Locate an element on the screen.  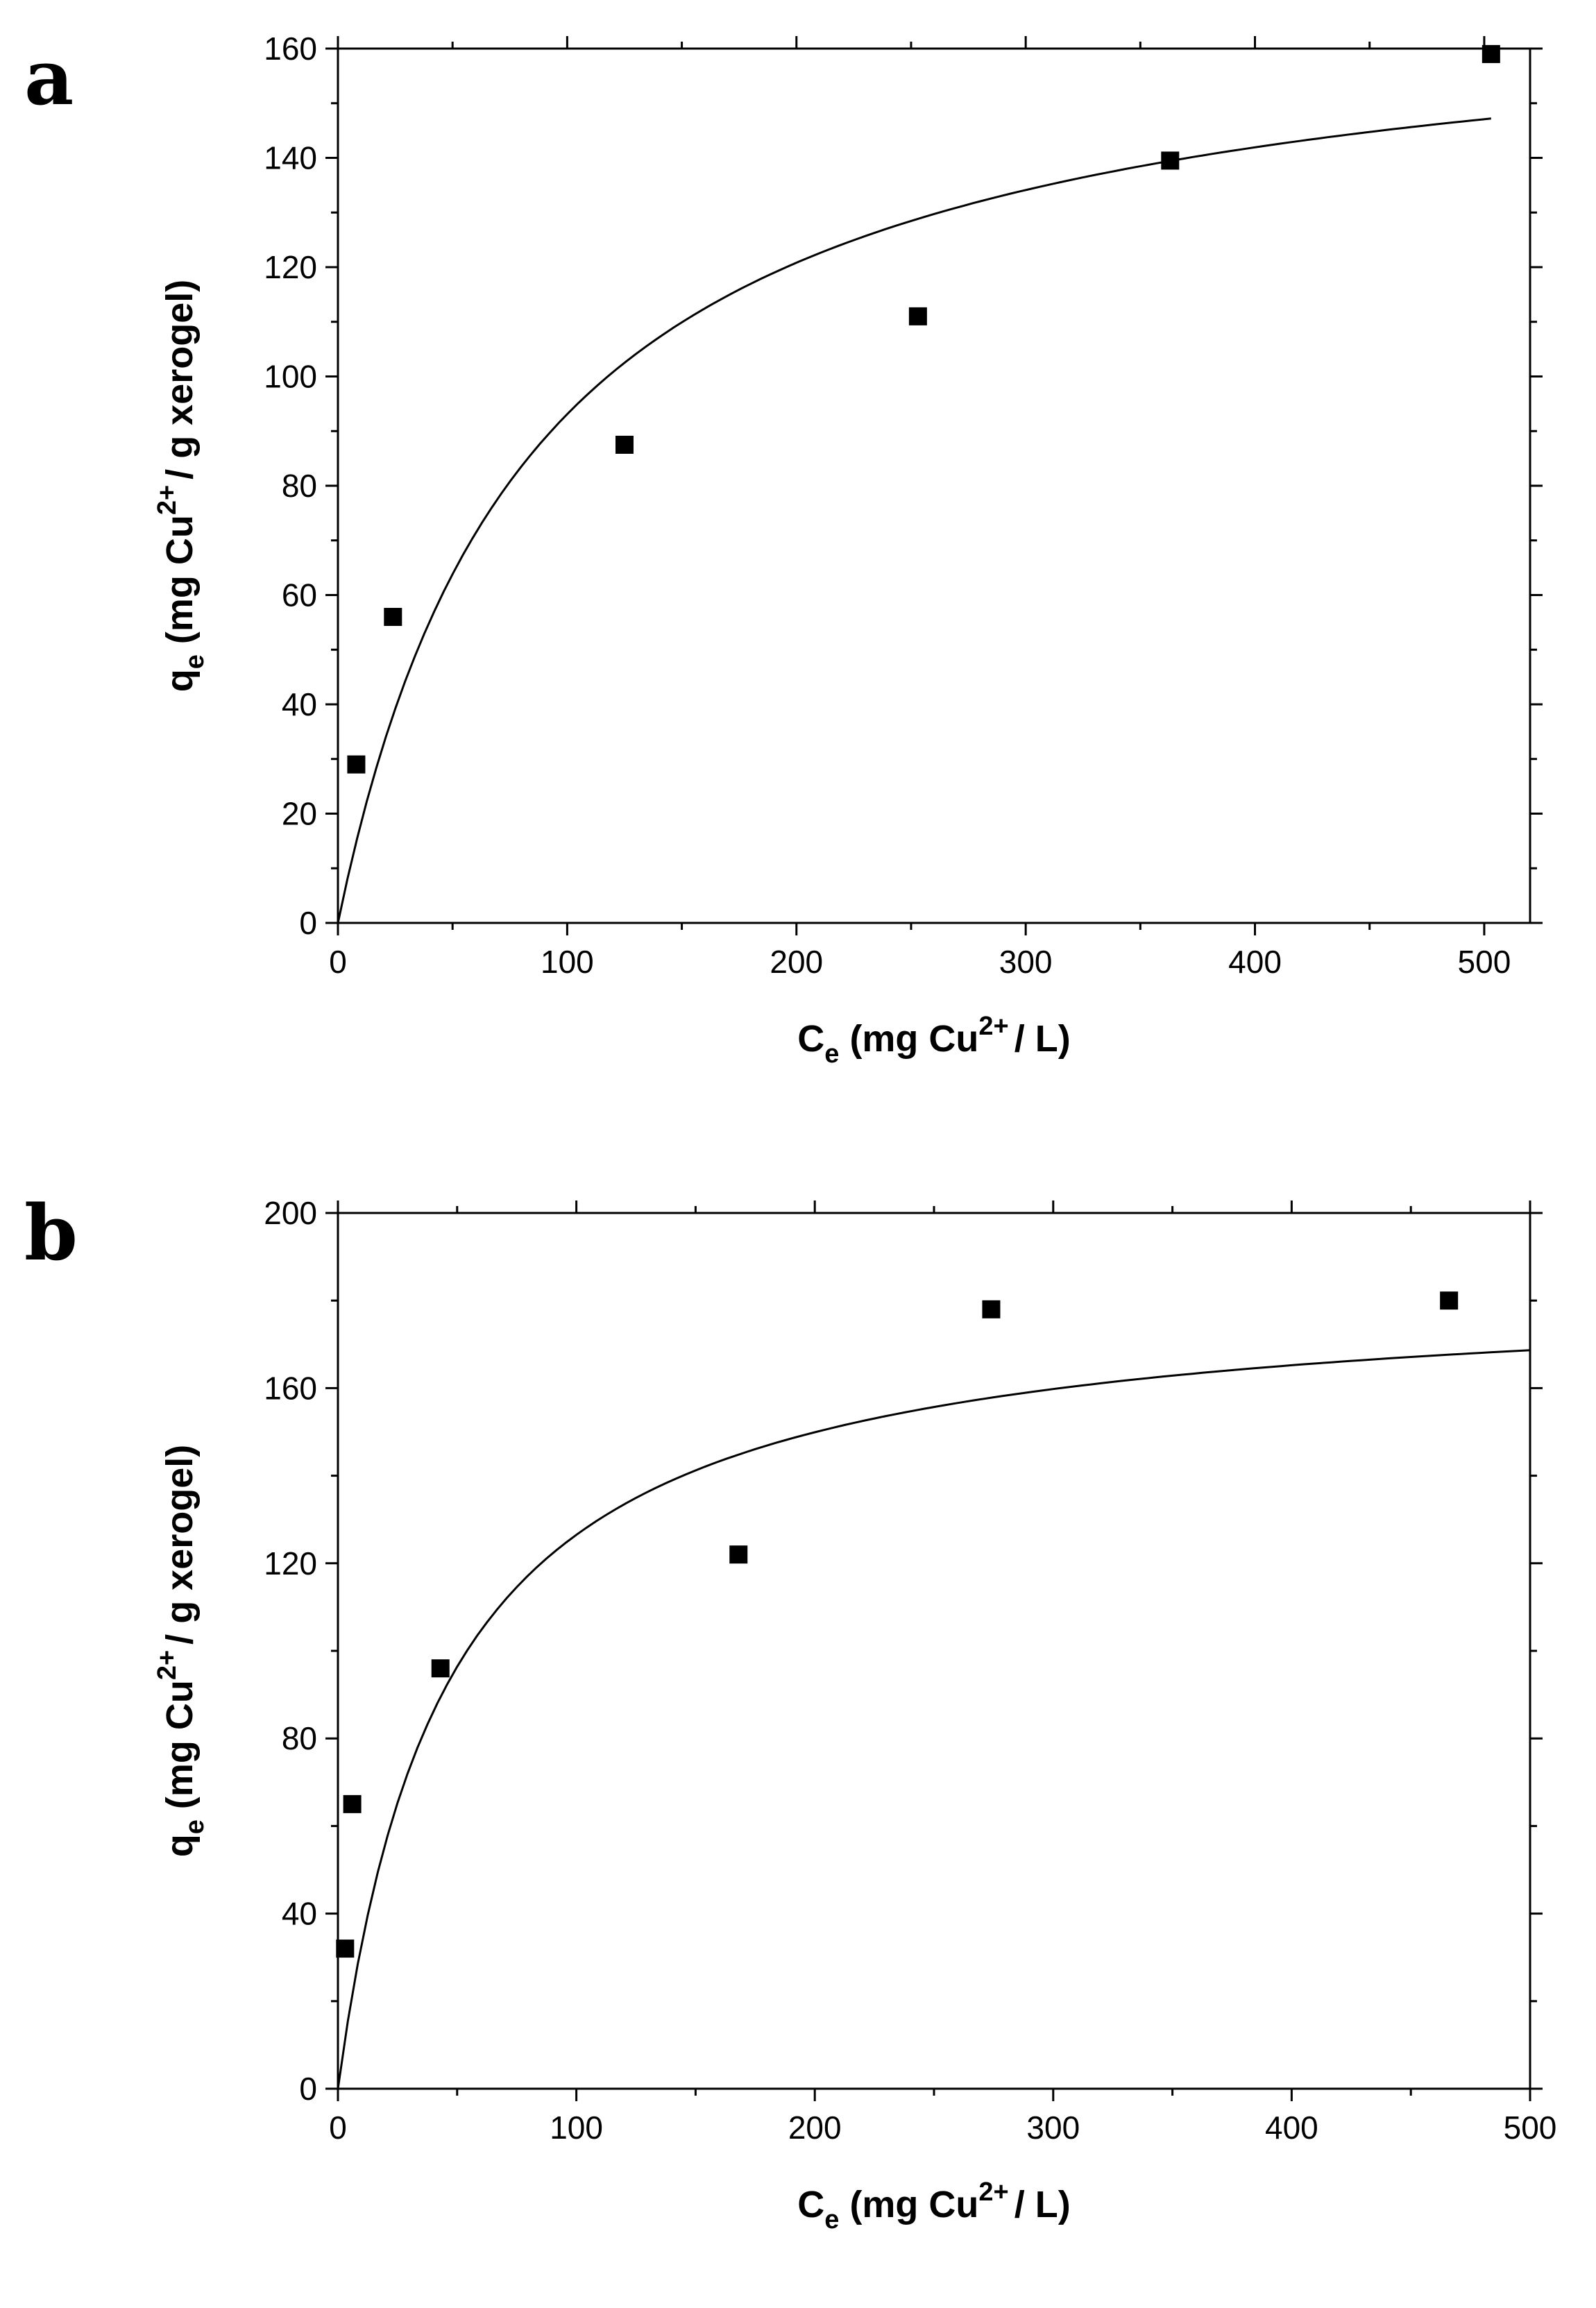
y-tick-label: 200 is located at coordinates (290, 1213).